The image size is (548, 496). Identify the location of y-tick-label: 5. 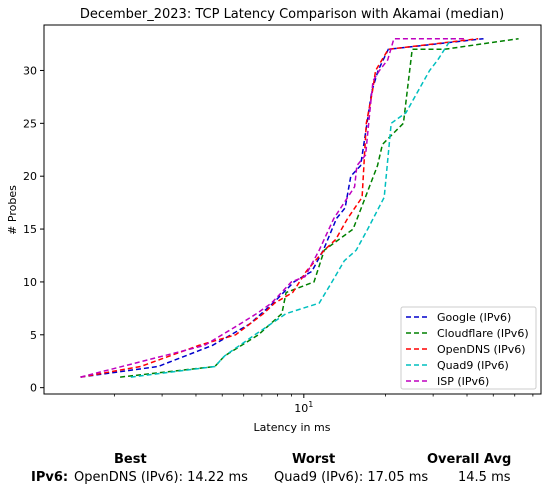
(33, 335).